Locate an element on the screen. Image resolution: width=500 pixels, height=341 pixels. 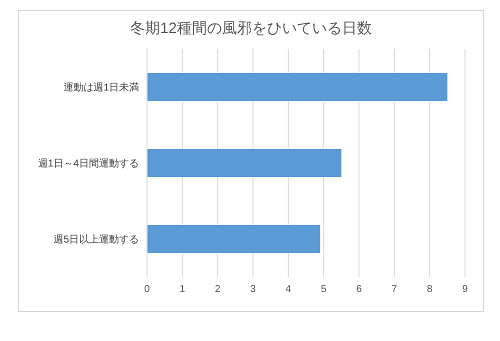
y-tick-label: 運動は週1日未満 is located at coordinates (101, 88).